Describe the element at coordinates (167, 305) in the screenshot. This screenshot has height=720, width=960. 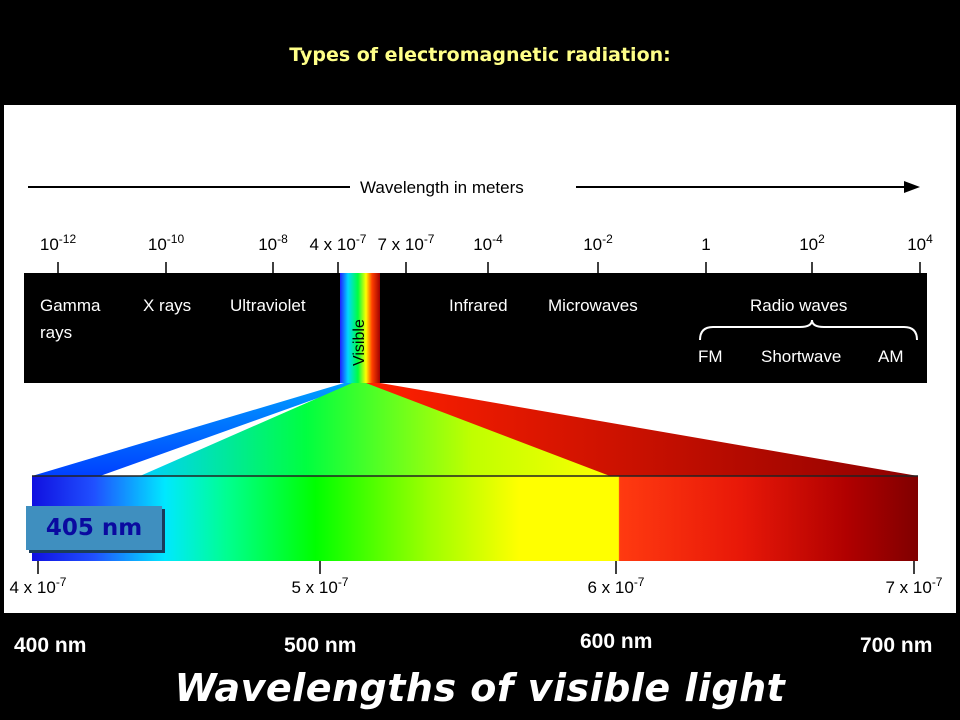
I see `region-xrays-label: X rays` at that location.